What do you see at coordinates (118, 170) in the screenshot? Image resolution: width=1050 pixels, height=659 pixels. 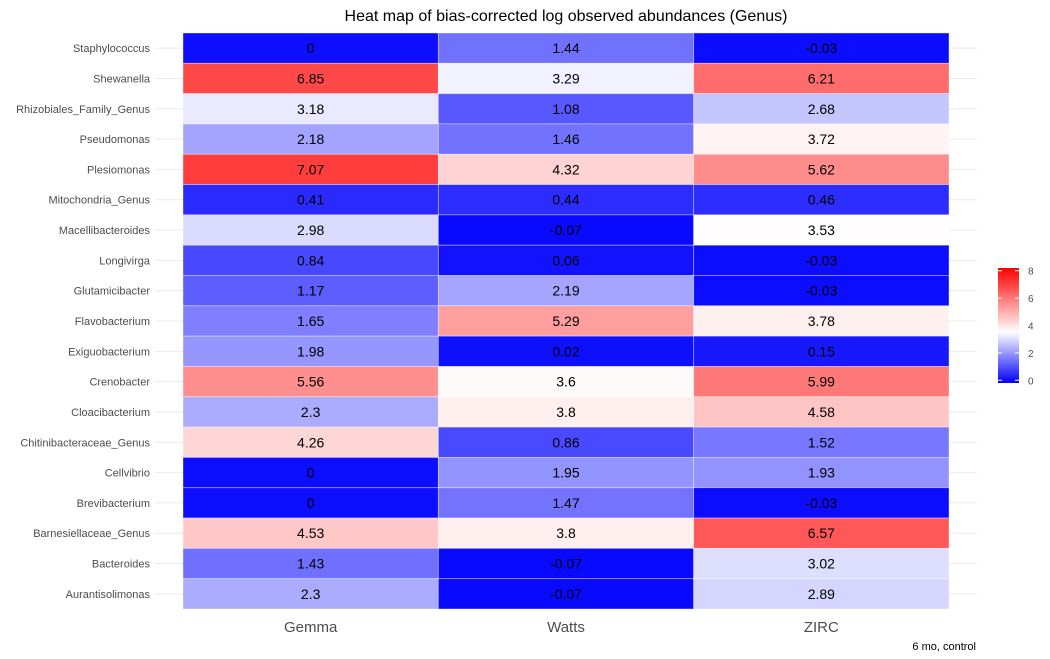 I see `row-tick-label: Plesiomonas` at bounding box center [118, 170].